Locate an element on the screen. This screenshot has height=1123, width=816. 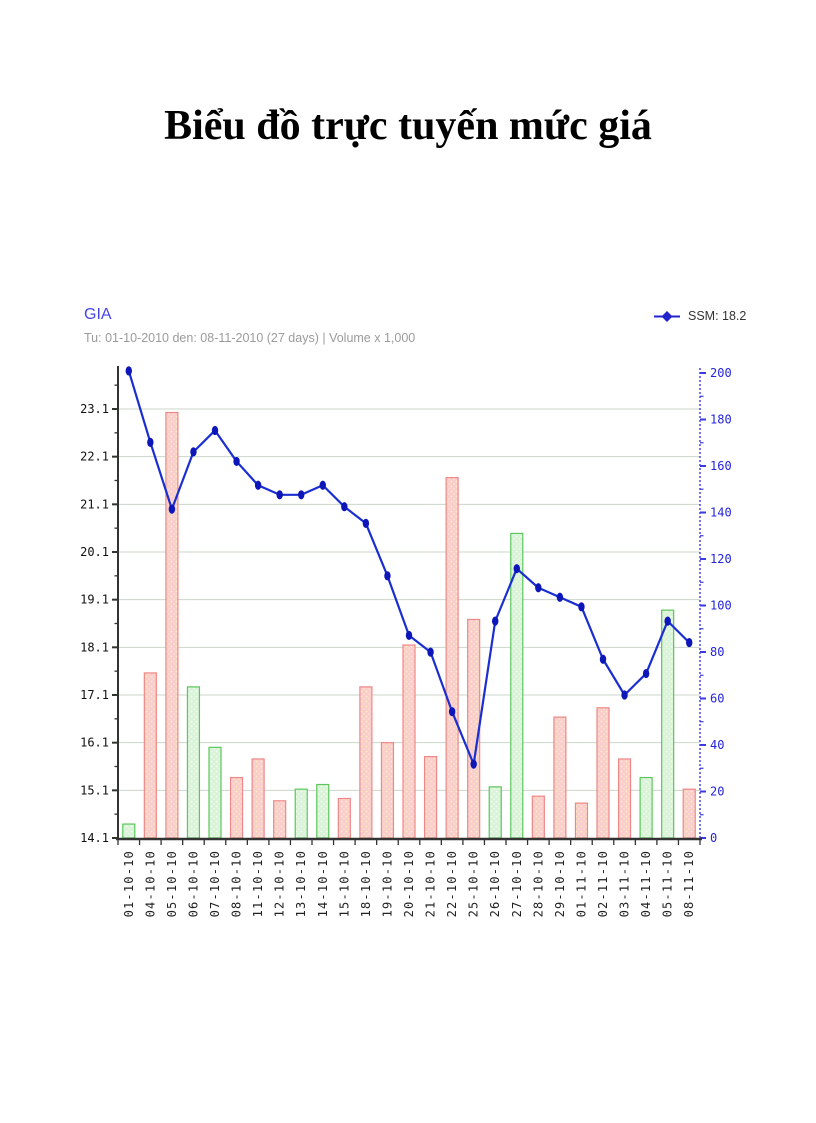
svg-text: 16.1 is located at coordinates (94, 743).